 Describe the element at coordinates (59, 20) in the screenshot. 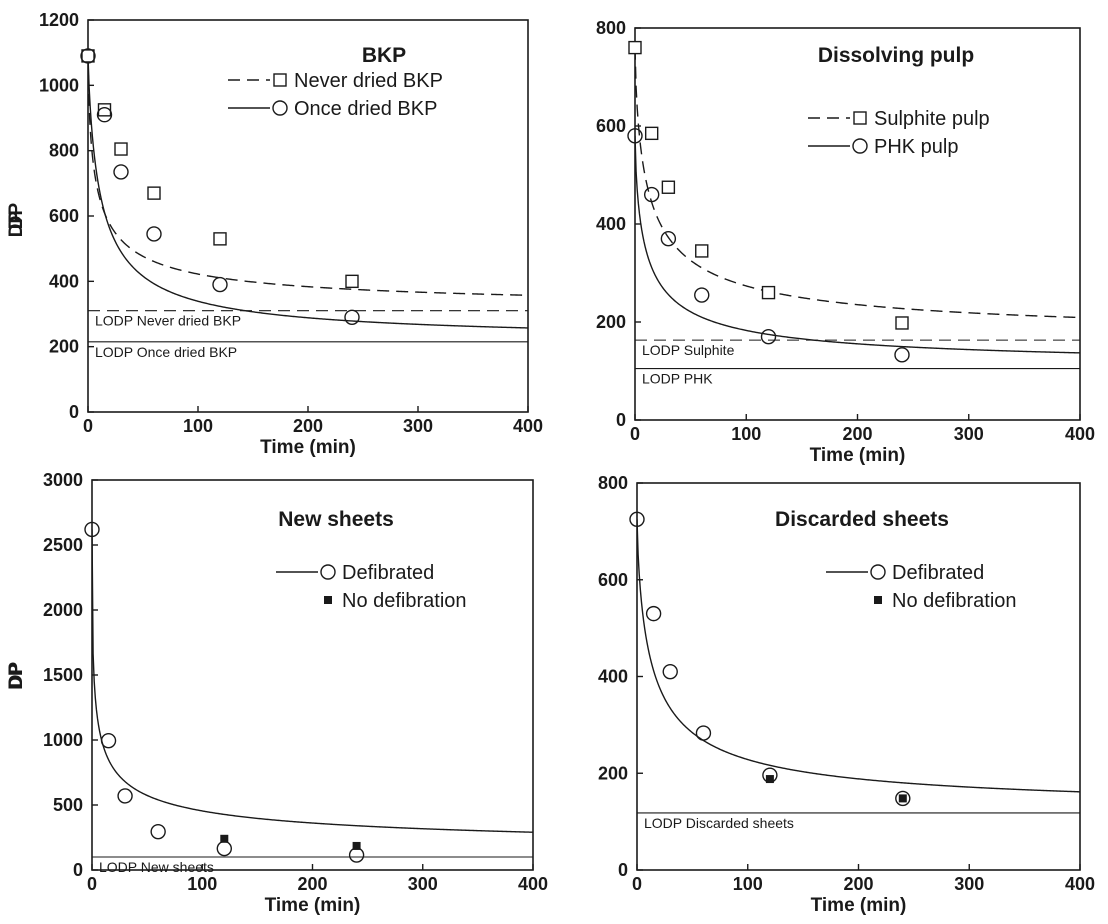

I see `chart-1-y-tick-label: 1200` at that location.